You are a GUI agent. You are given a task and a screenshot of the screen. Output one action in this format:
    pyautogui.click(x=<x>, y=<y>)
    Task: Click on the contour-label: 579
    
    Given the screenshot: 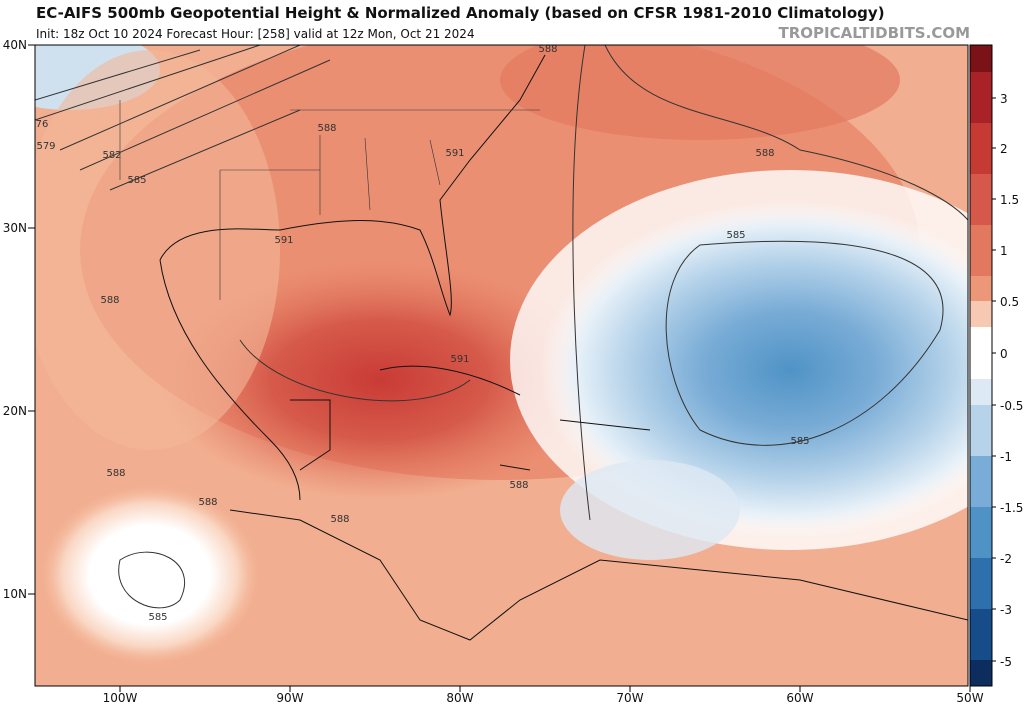 What is the action you would take?
    pyautogui.click(x=45, y=146)
    